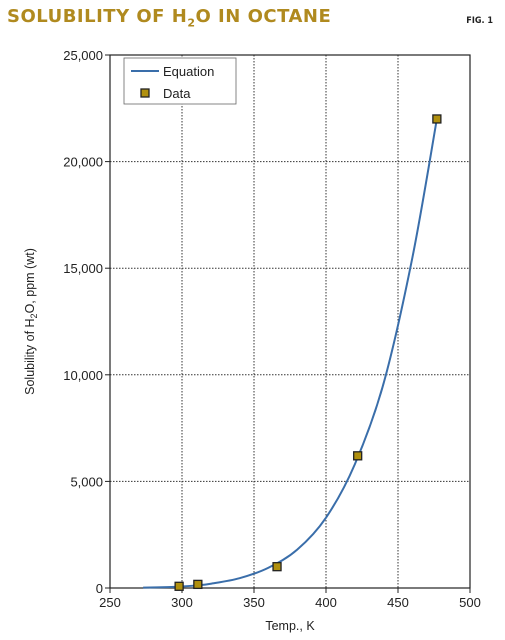 This screenshot has height=640, width=505. I want to click on chart-title-post: O IN OCTANE, so click(263, 16).